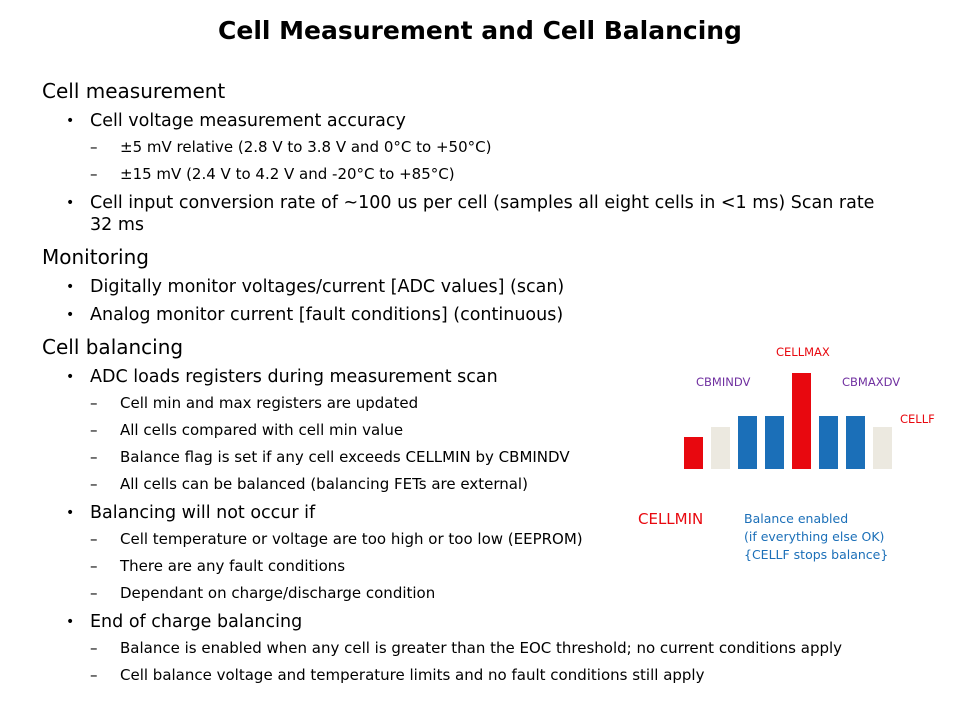 Image resolution: width=960 pixels, height=720 pixels. I want to click on bullet-text: Balancing will not occur if, so click(203, 513).